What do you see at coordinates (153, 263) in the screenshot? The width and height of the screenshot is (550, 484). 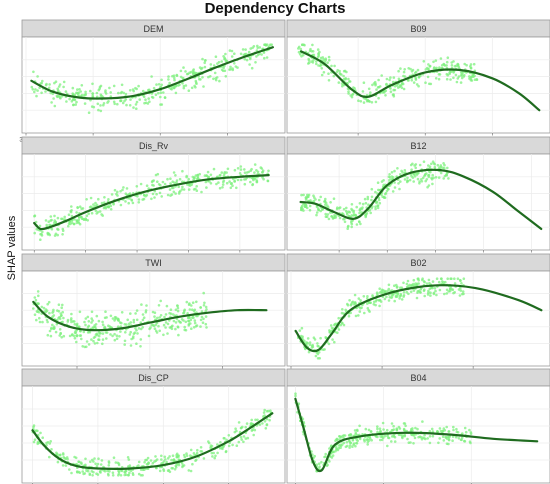 I see `facet-title: TWI` at bounding box center [153, 263].